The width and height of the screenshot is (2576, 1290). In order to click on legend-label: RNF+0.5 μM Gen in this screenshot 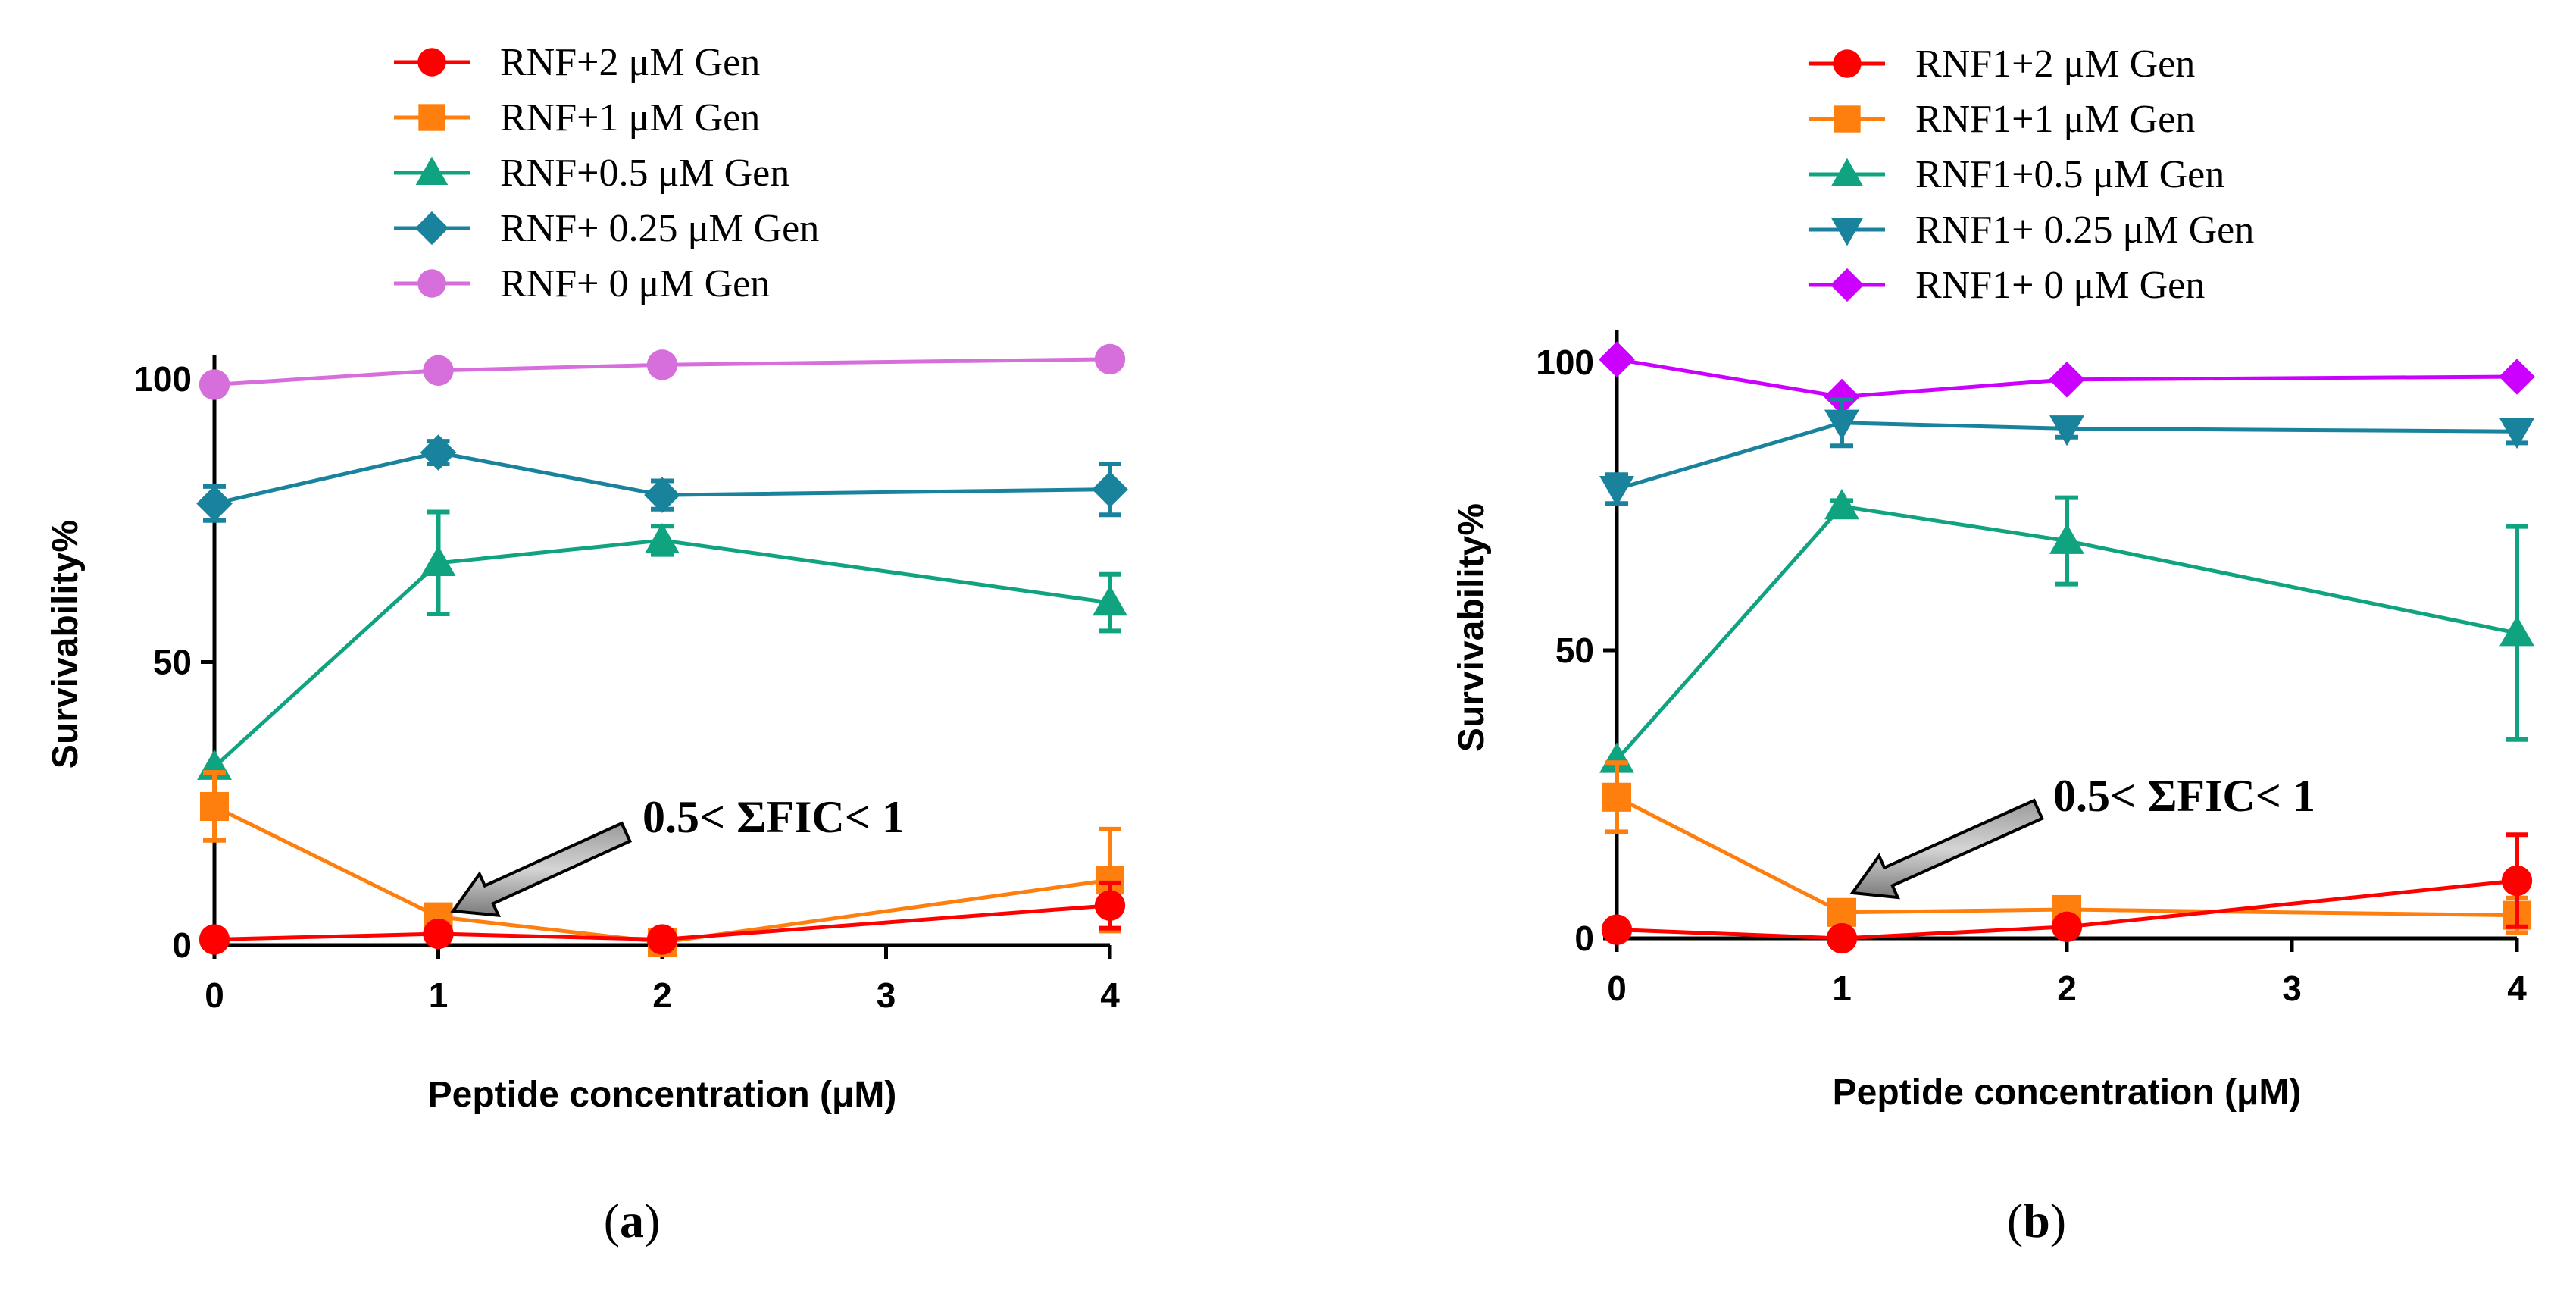, I will do `click(644, 173)`.